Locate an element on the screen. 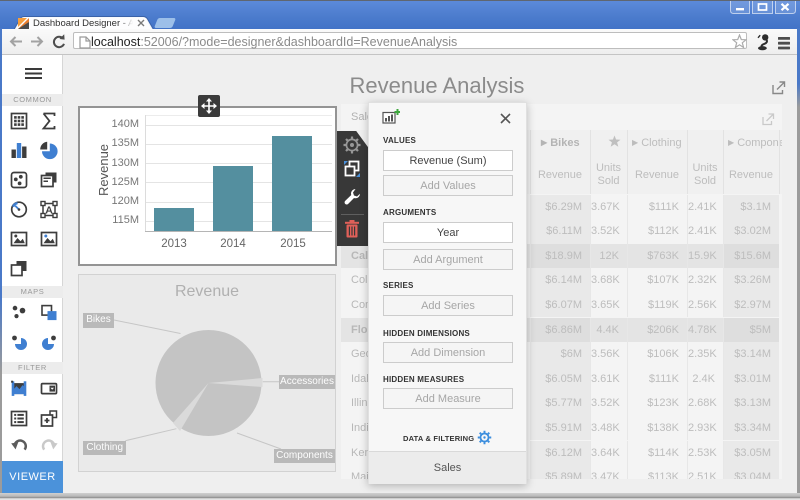  svg-text: A is located at coordinates (49, 210).